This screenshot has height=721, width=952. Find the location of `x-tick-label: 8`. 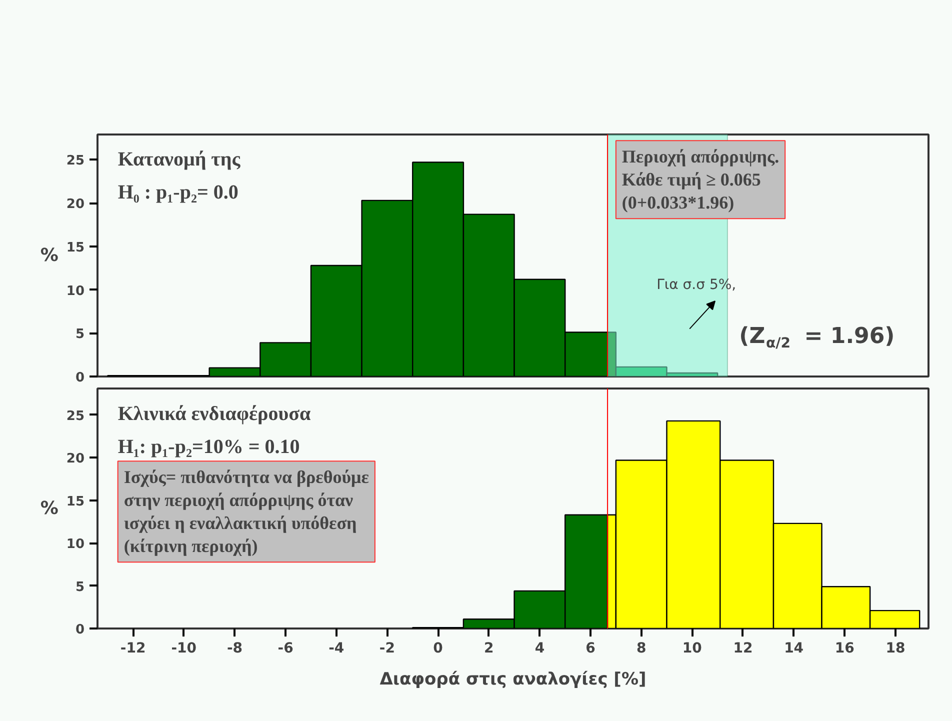

x-tick-label: 8 is located at coordinates (641, 648).